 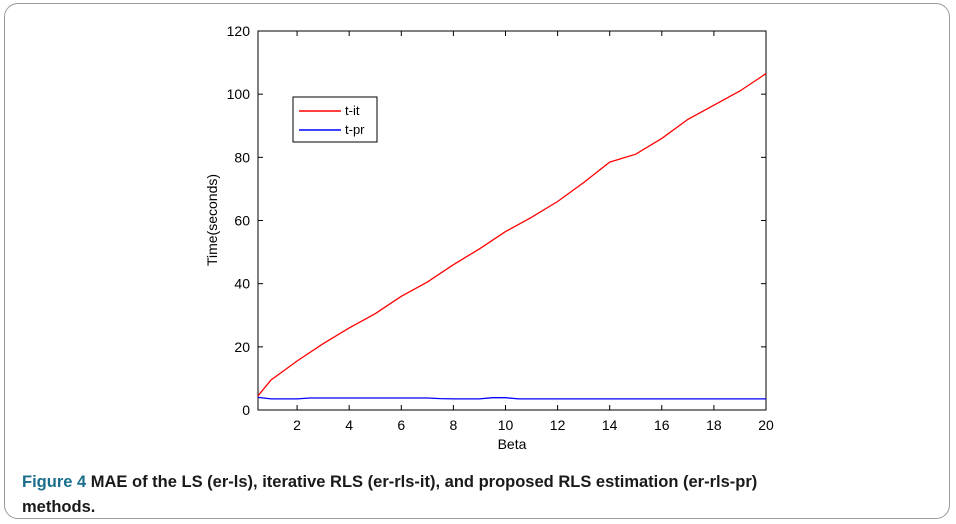 I want to click on legend: t-it t-pr, so click(x=335, y=119).